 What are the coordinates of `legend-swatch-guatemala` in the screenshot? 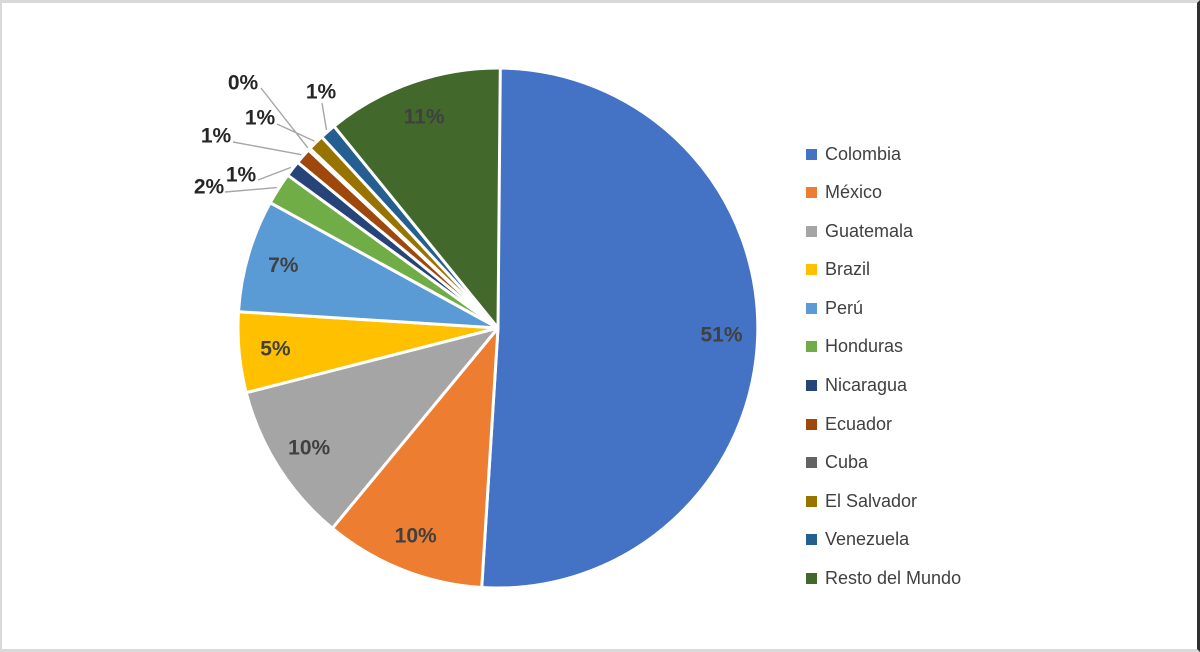 It's located at (811, 231).